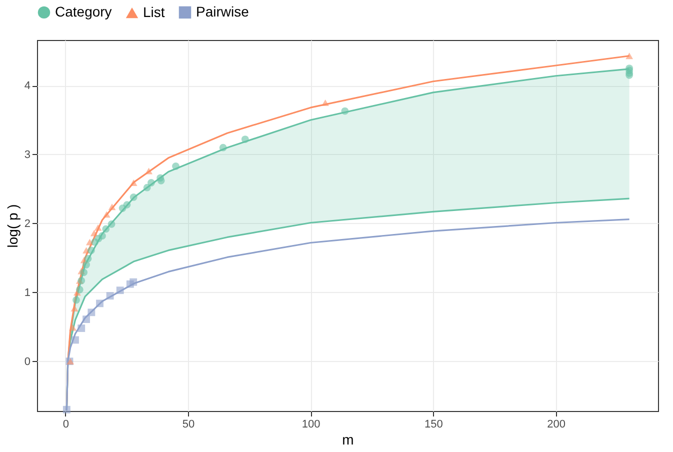  I want to click on x-axis-title: m, so click(348, 440).